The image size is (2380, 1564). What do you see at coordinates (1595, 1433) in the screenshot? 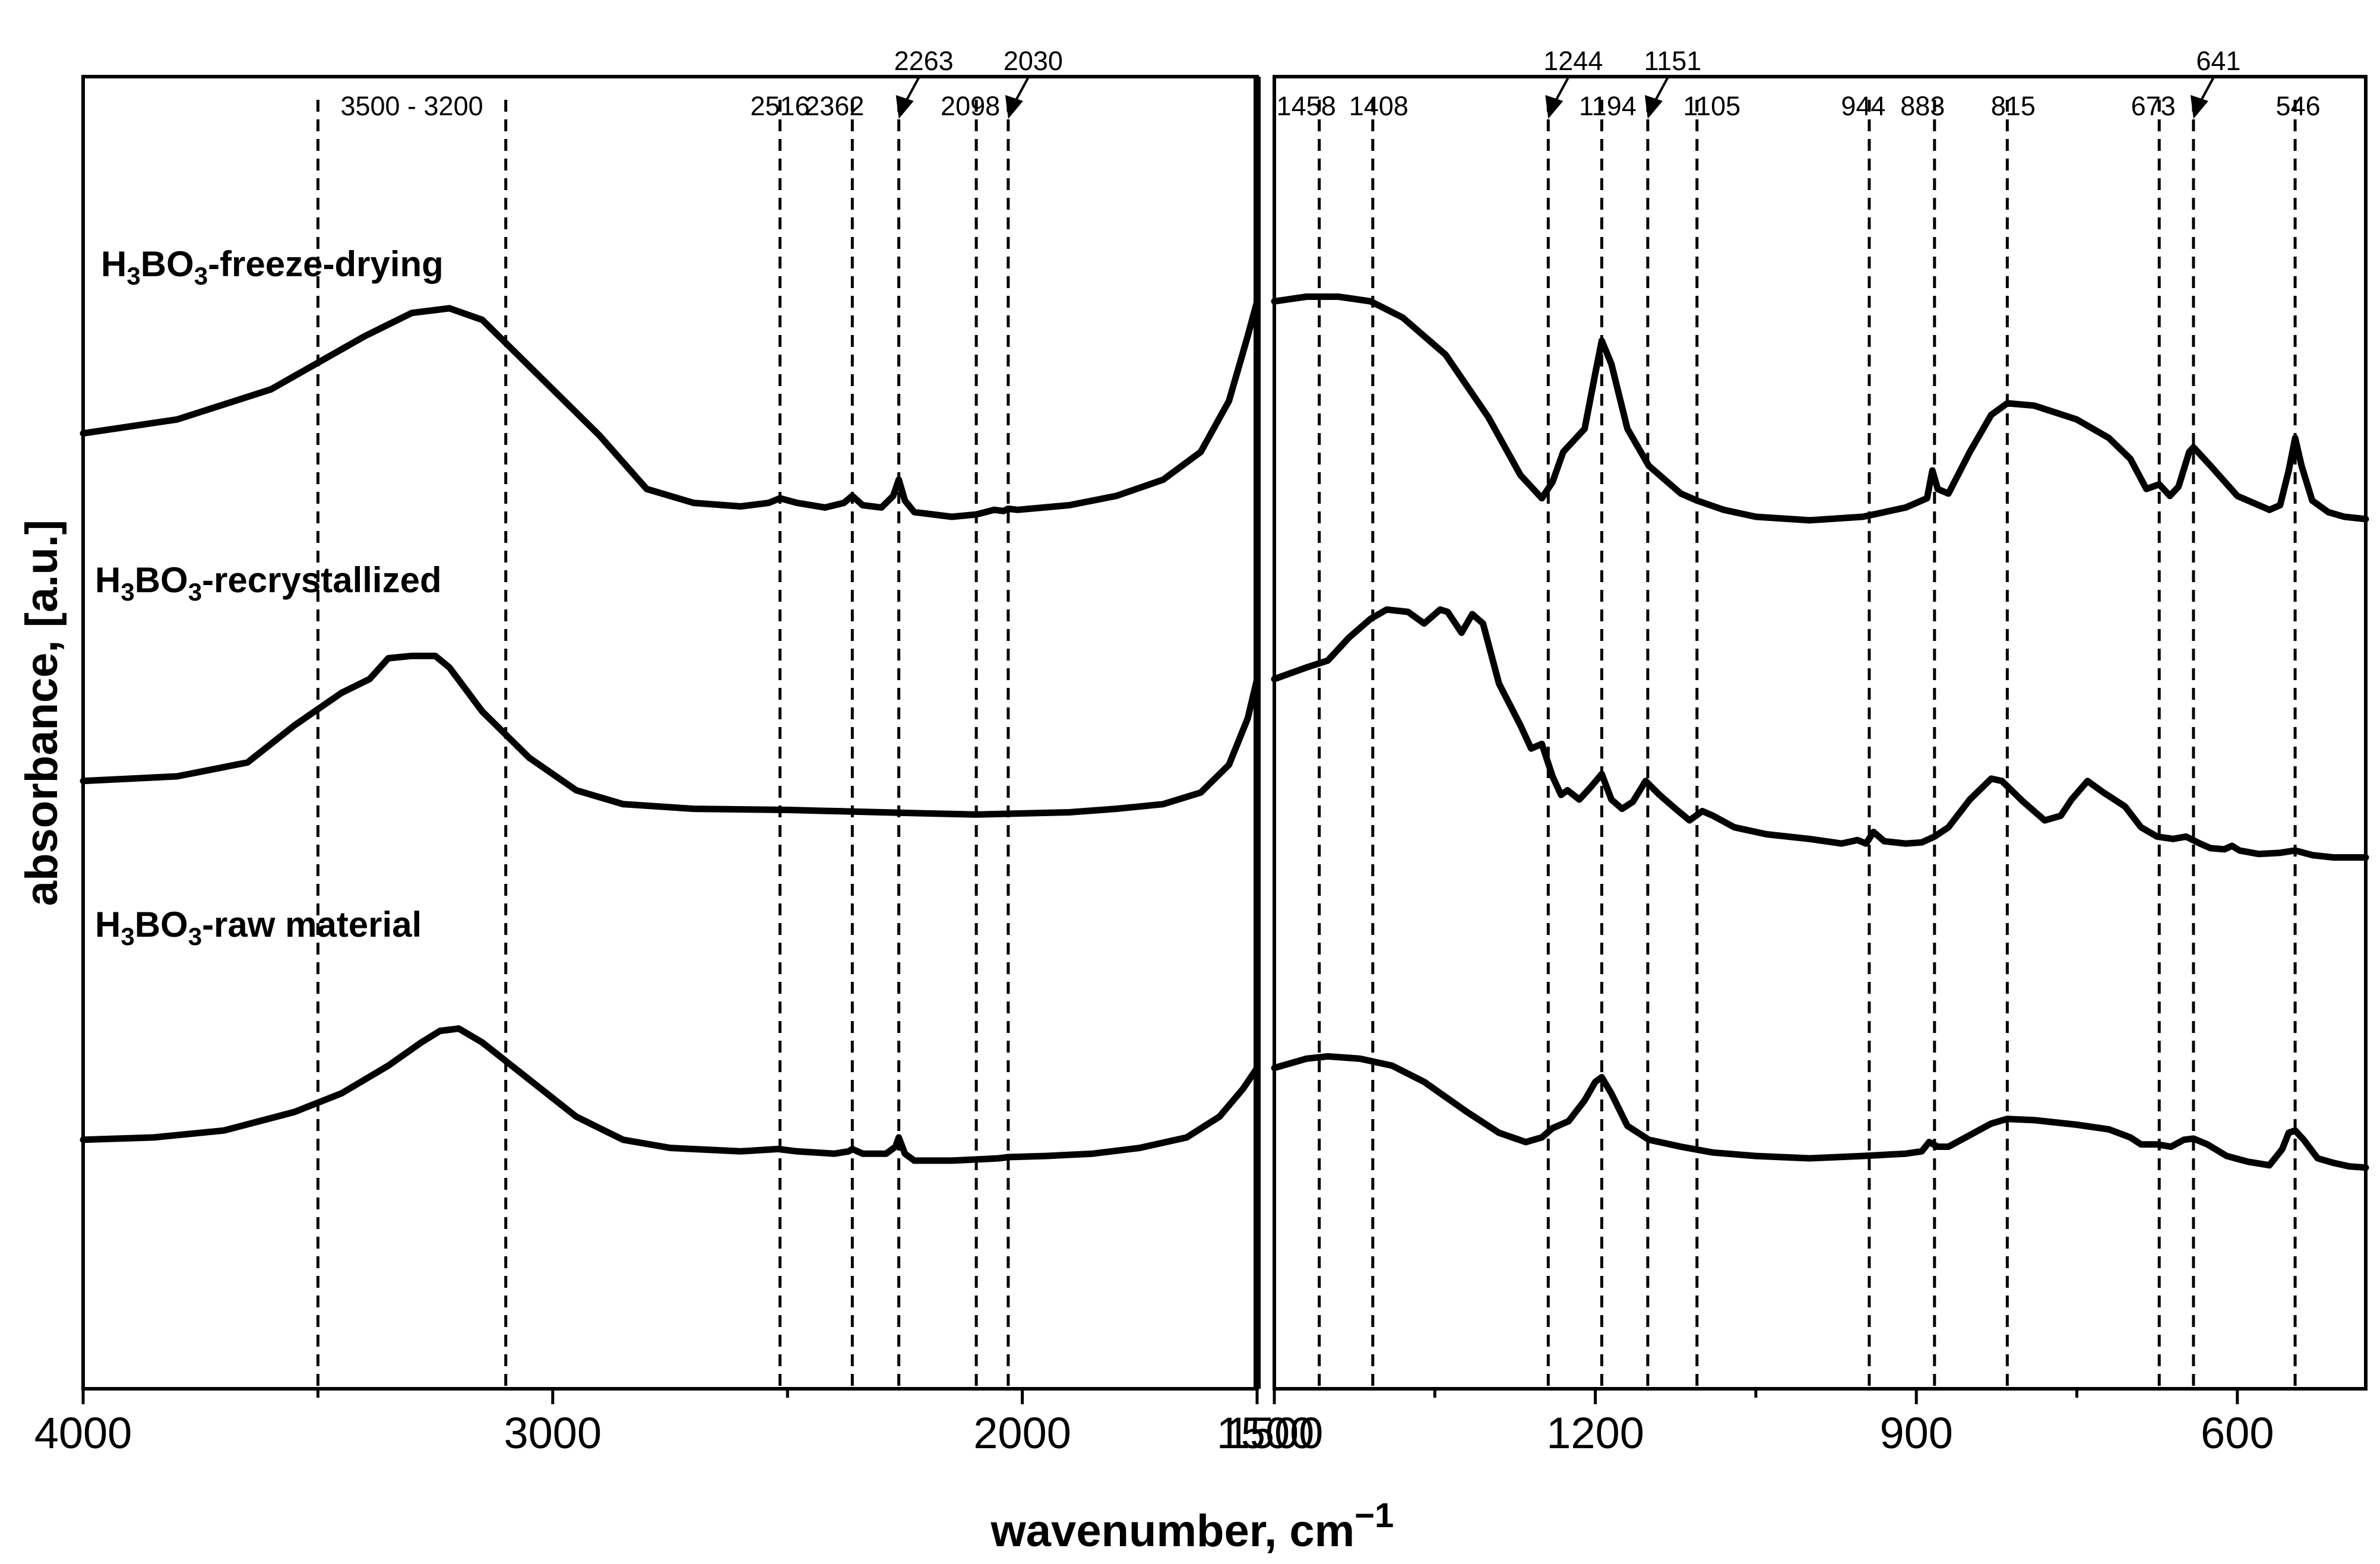
I see `tick-label-1200: 1200` at bounding box center [1595, 1433].